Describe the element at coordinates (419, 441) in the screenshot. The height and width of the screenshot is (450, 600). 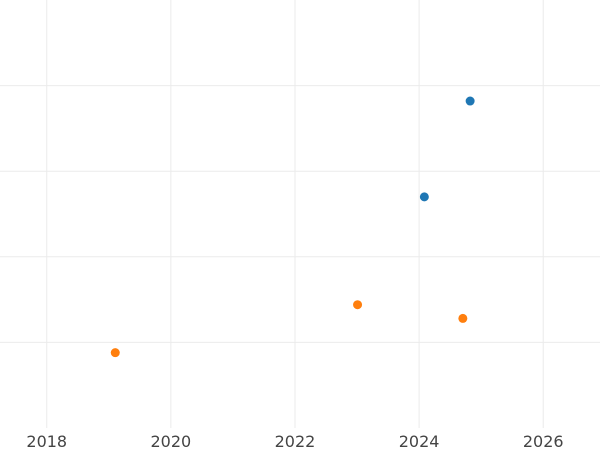
I see `x-tick-label-2024: 2024` at that location.